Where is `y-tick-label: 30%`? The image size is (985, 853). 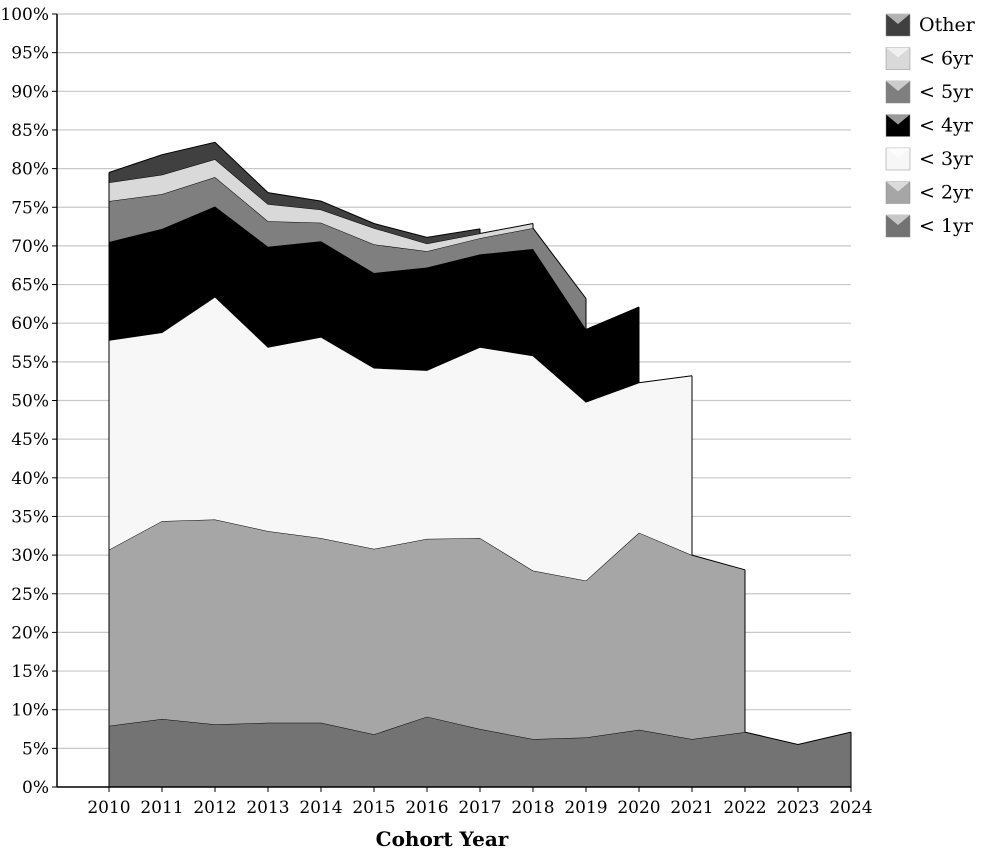
y-tick-label: 30% is located at coordinates (30, 556).